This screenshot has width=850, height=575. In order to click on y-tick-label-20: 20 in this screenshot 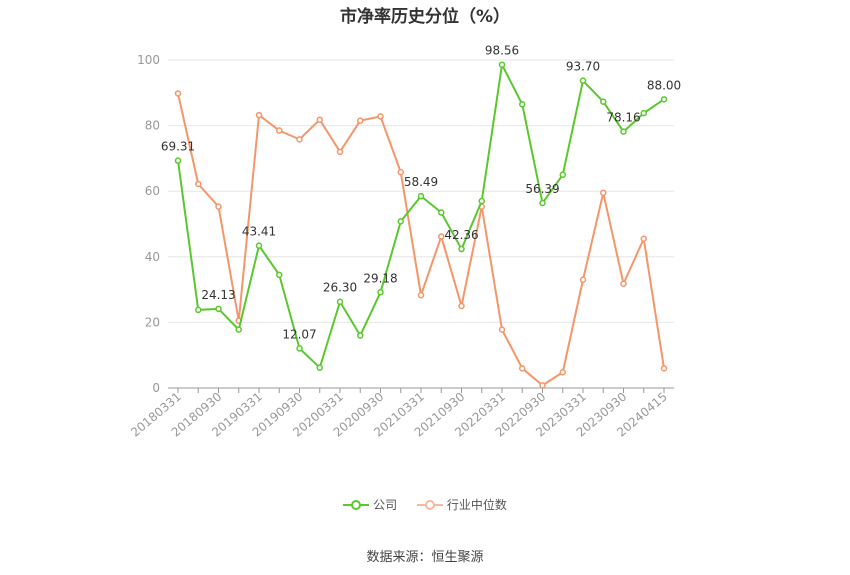, I will do `click(152, 322)`.